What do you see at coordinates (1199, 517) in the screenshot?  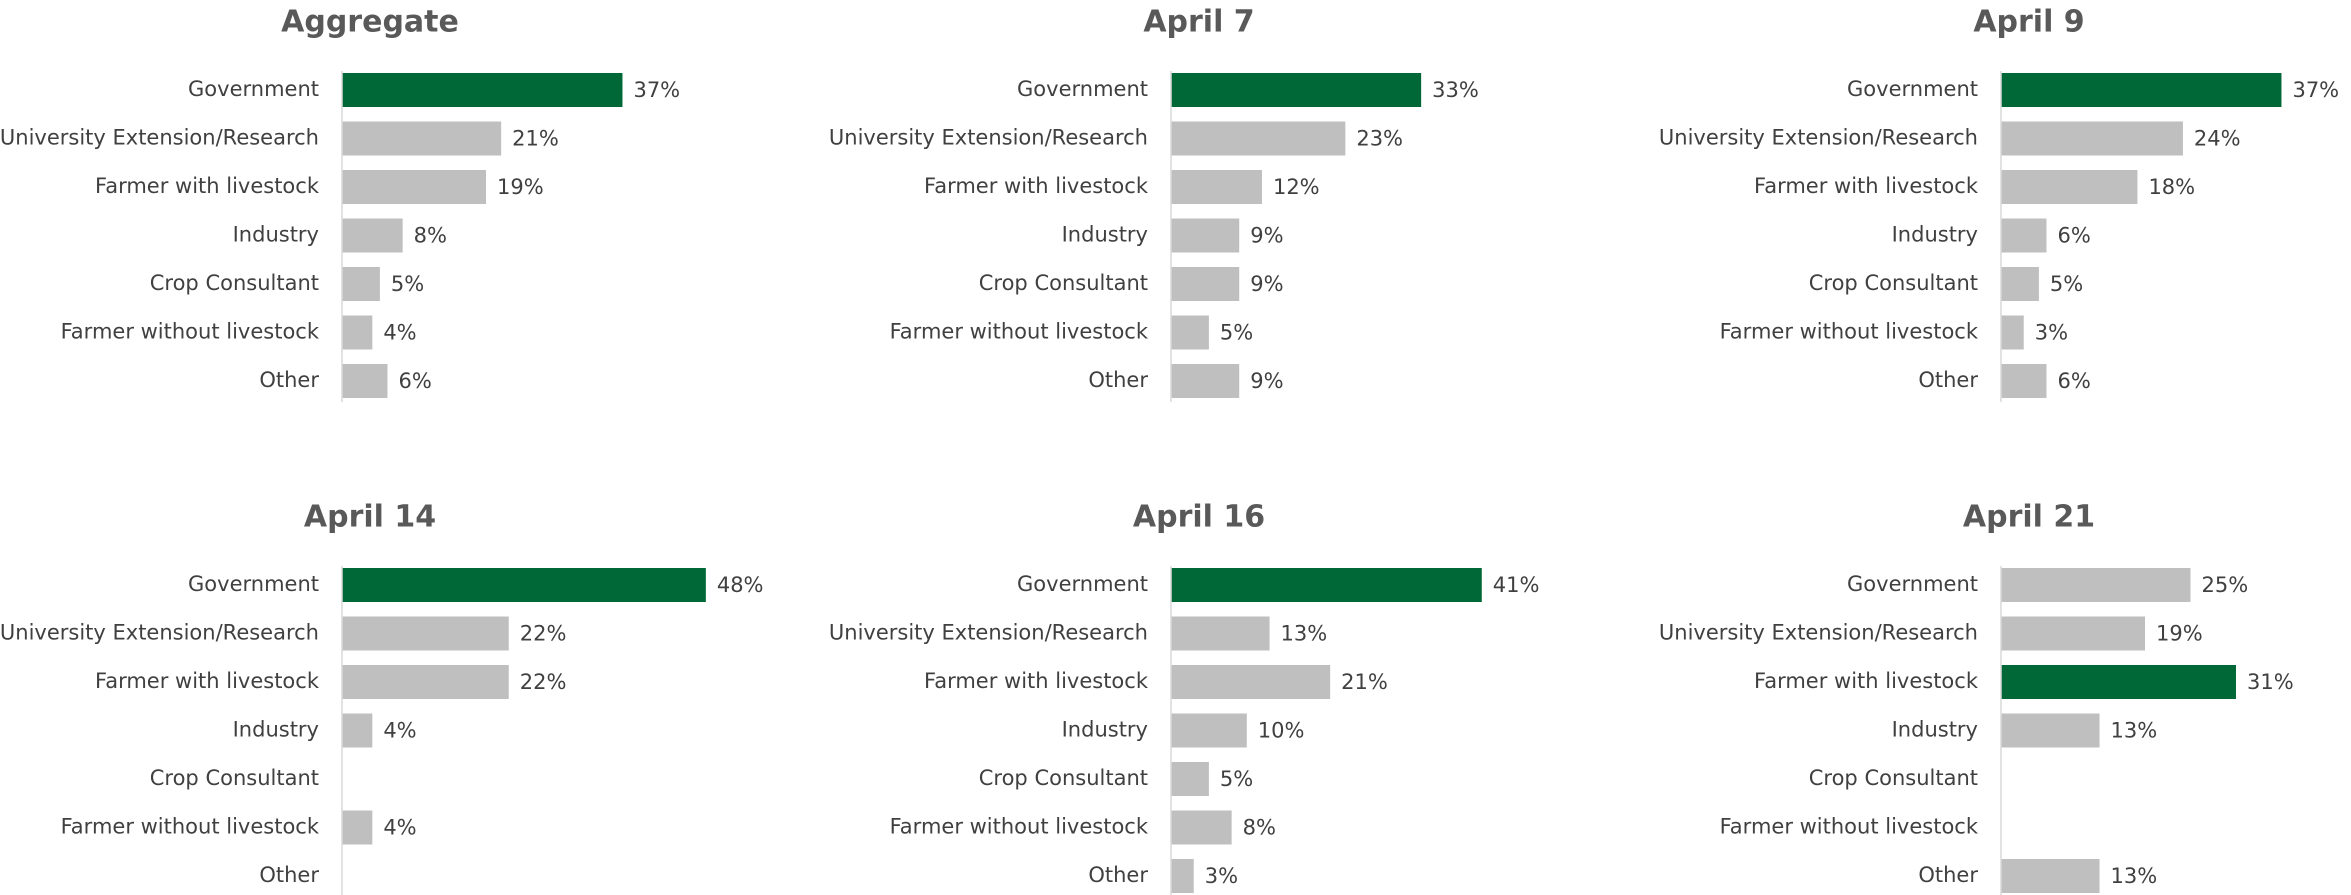 I see `chart-title: April 16` at bounding box center [1199, 517].